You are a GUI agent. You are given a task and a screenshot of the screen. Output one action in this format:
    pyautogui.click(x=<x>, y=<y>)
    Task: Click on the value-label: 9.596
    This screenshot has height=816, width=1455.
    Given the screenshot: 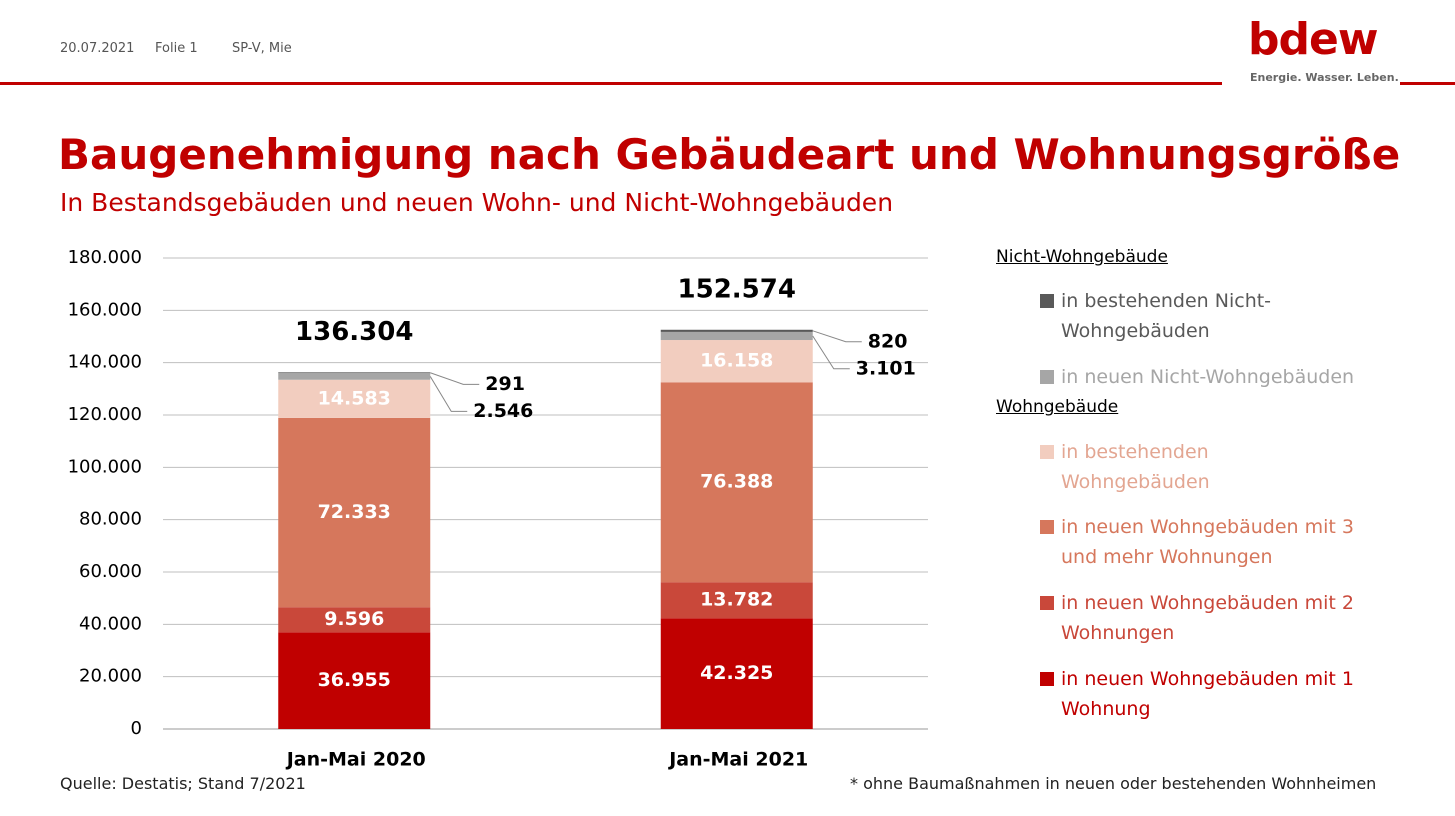 What is the action you would take?
    pyautogui.click(x=354, y=619)
    